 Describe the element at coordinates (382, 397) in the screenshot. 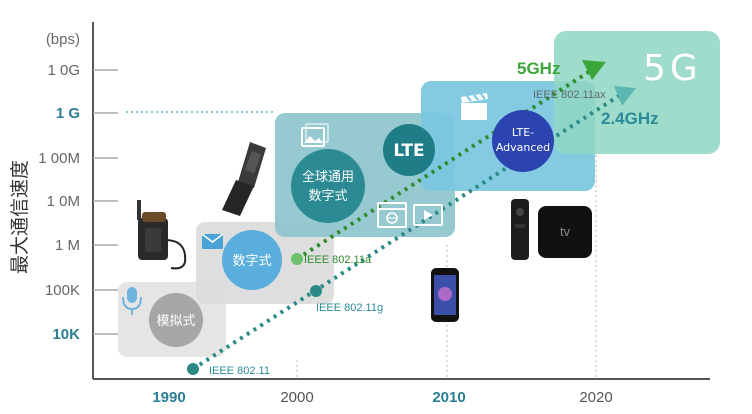

I see `x-axis-ticks: 1990 2000 2010 2020` at that location.